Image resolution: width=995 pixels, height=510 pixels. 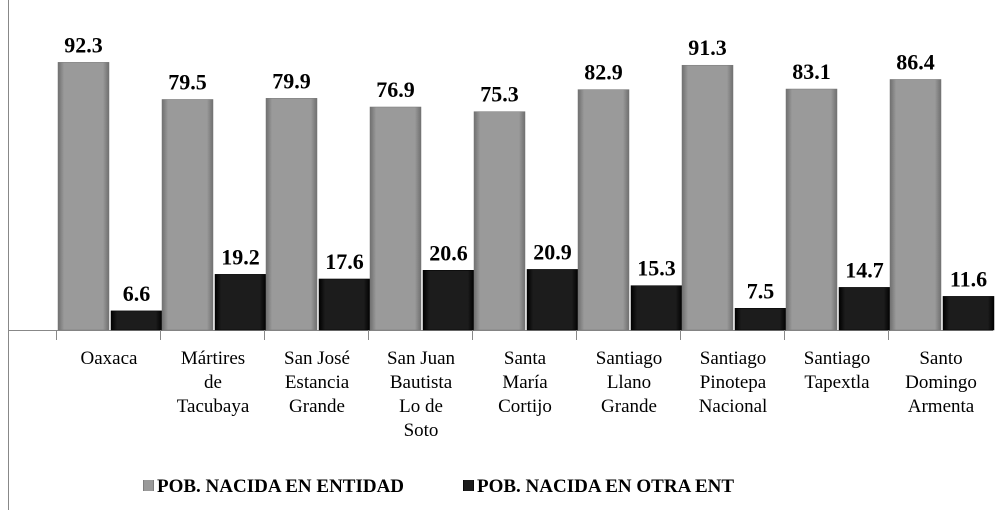 What do you see at coordinates (137, 293) in the screenshot?
I see `data-label: 6.6` at bounding box center [137, 293].